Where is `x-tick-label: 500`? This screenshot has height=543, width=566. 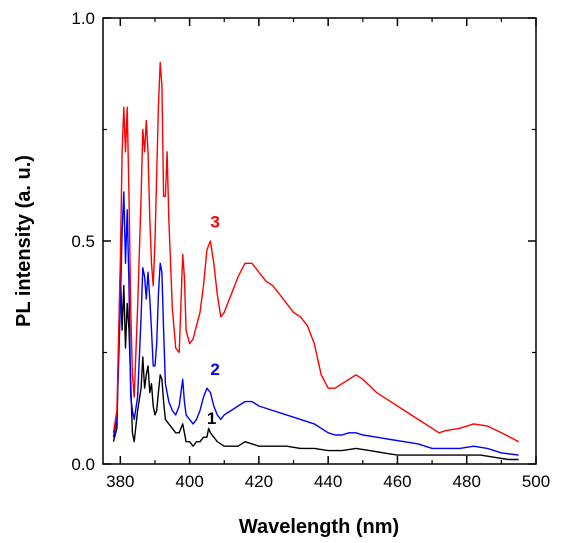 x-tick-label: 500 is located at coordinates (536, 481).